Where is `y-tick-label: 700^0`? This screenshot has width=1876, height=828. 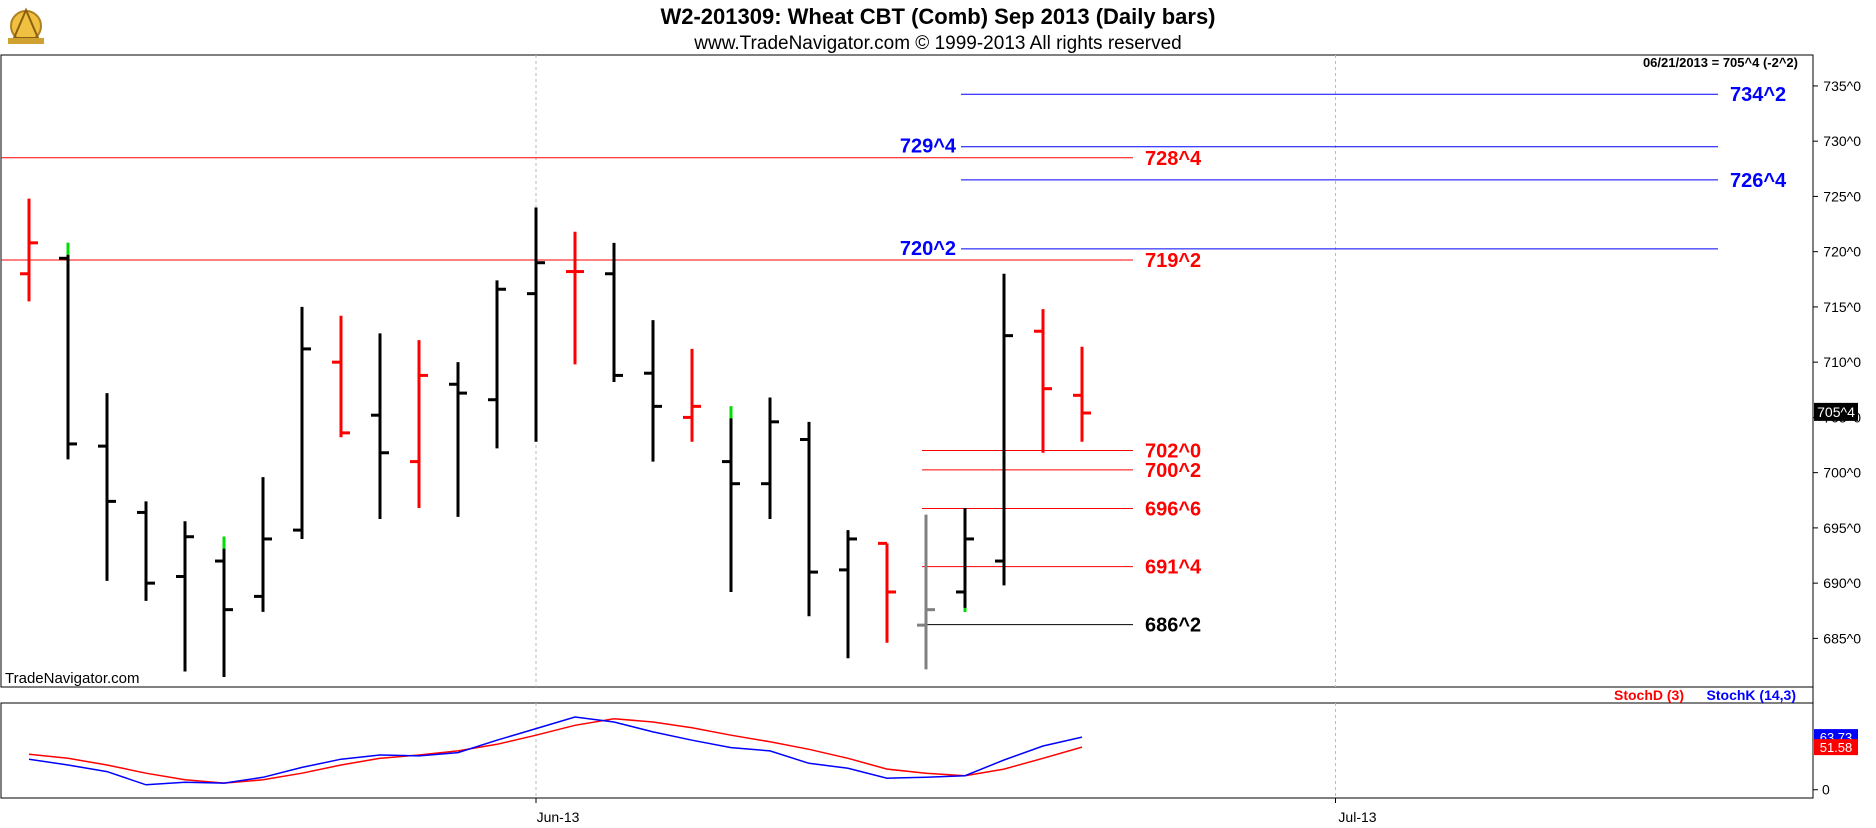 y-tick-label: 700^0 is located at coordinates (1842, 473).